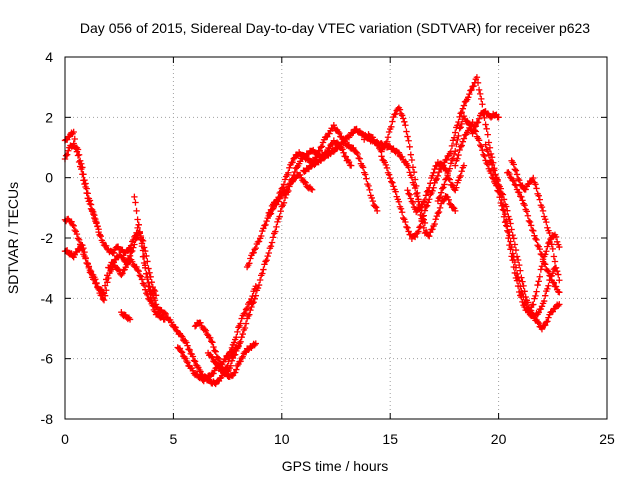  I want to click on y-tick-label: 2, so click(49, 117).